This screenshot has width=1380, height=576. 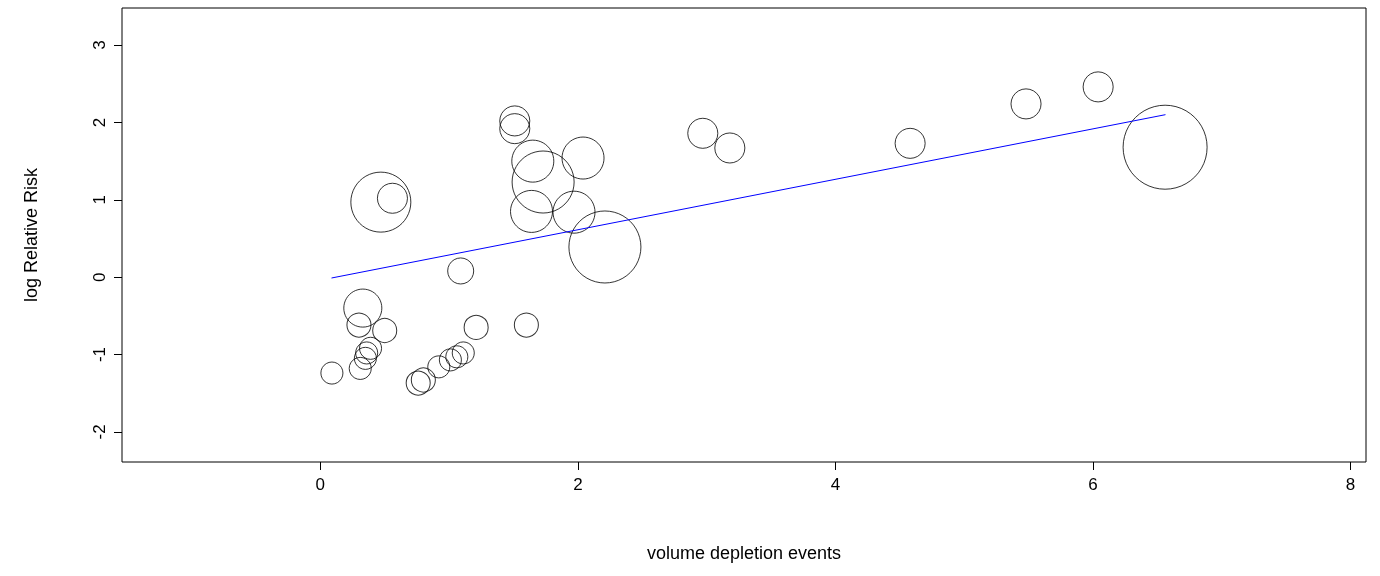 I want to click on y-tick-label: 3, so click(x=99, y=45).